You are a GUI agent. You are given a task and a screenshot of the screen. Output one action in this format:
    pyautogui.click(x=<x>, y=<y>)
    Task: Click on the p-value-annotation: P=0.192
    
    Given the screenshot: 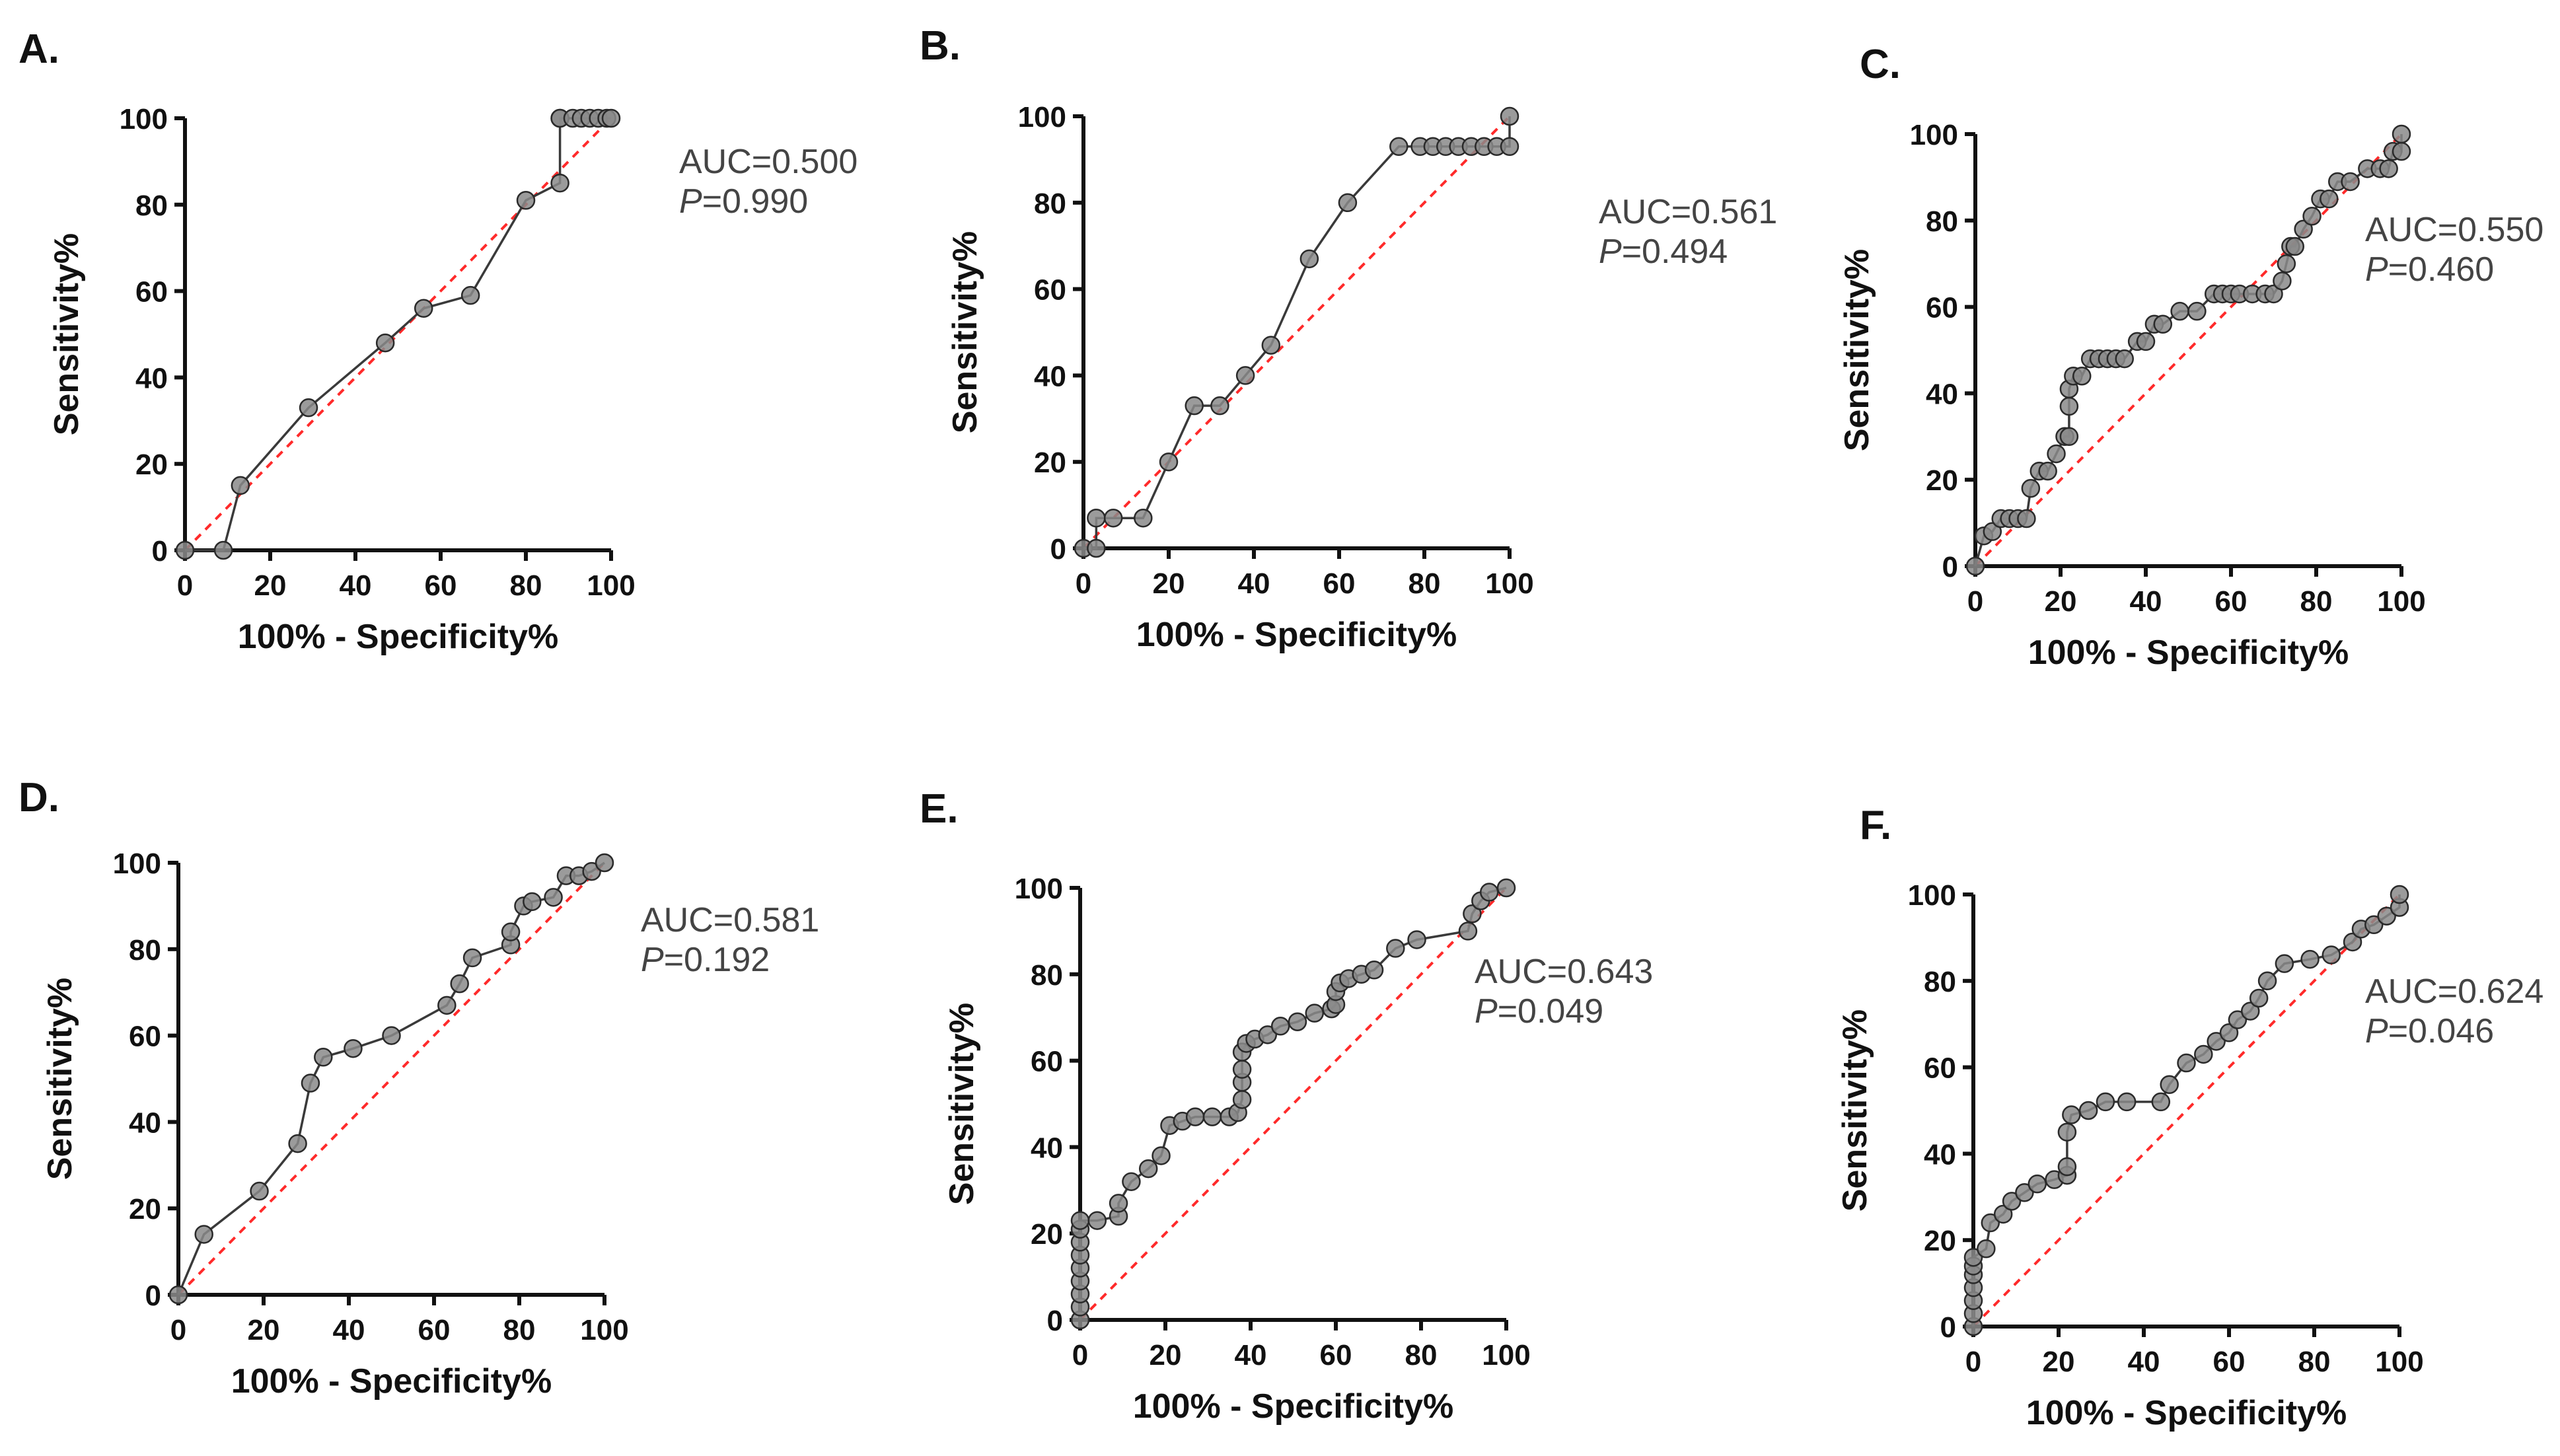 What is the action you would take?
    pyautogui.click(x=705, y=960)
    